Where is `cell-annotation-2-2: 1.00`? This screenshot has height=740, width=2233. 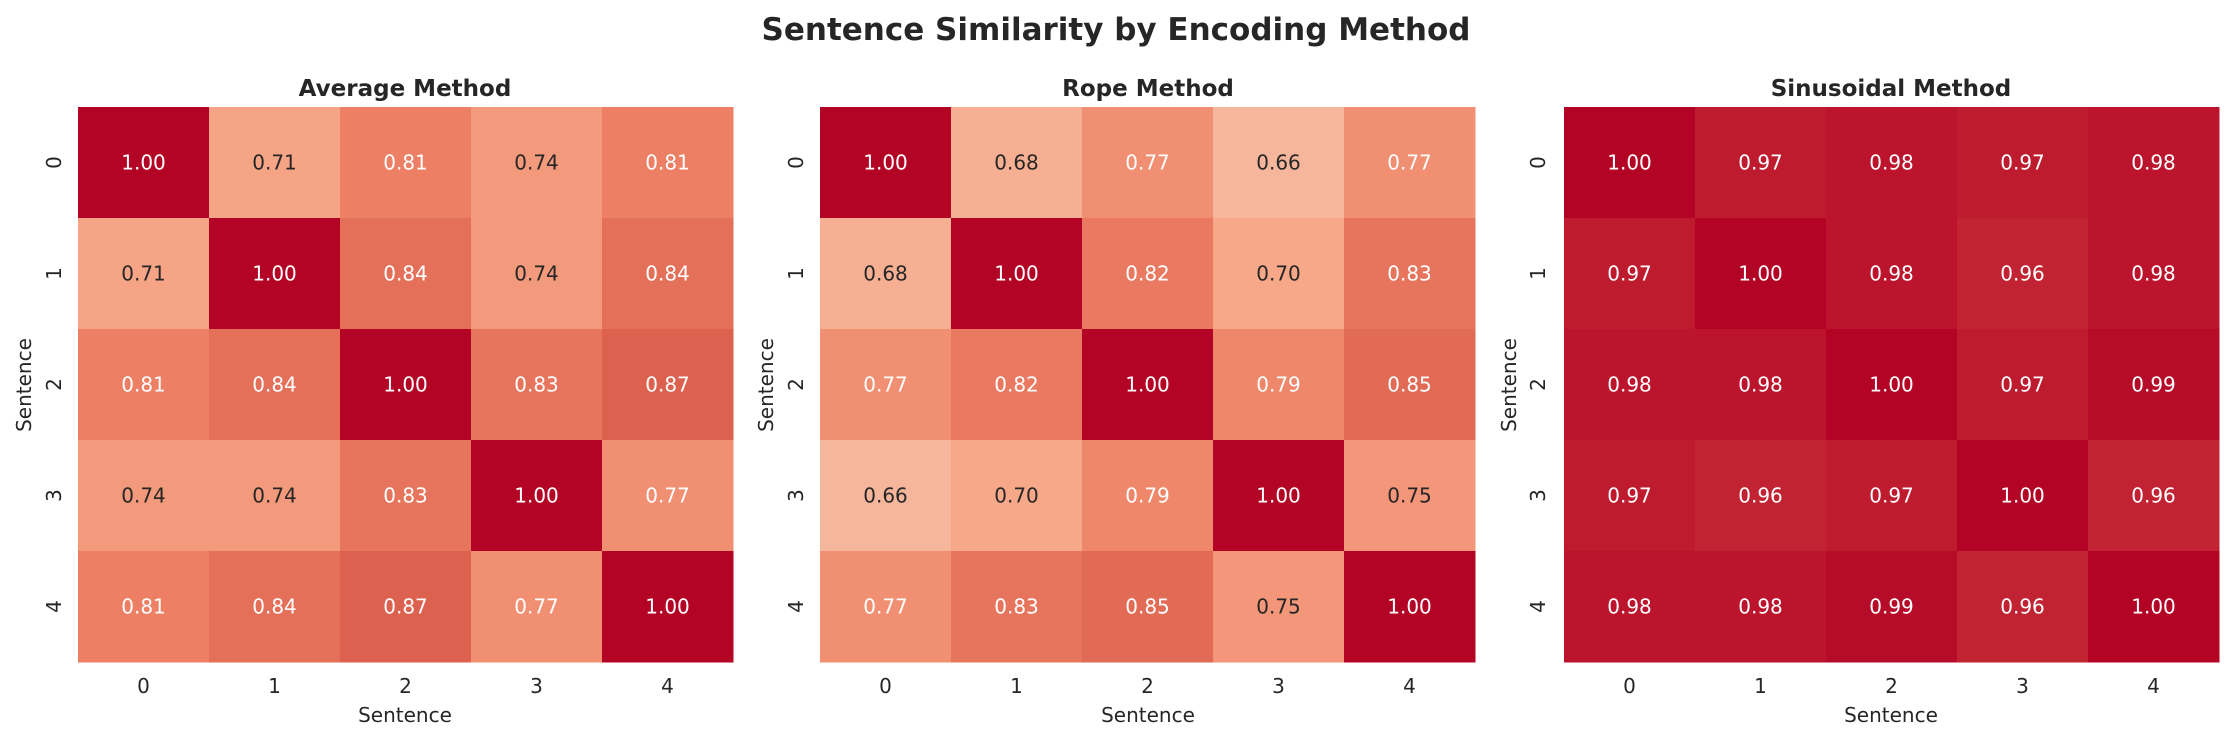
cell-annotation-2-2: 1.00 is located at coordinates (1891, 385).